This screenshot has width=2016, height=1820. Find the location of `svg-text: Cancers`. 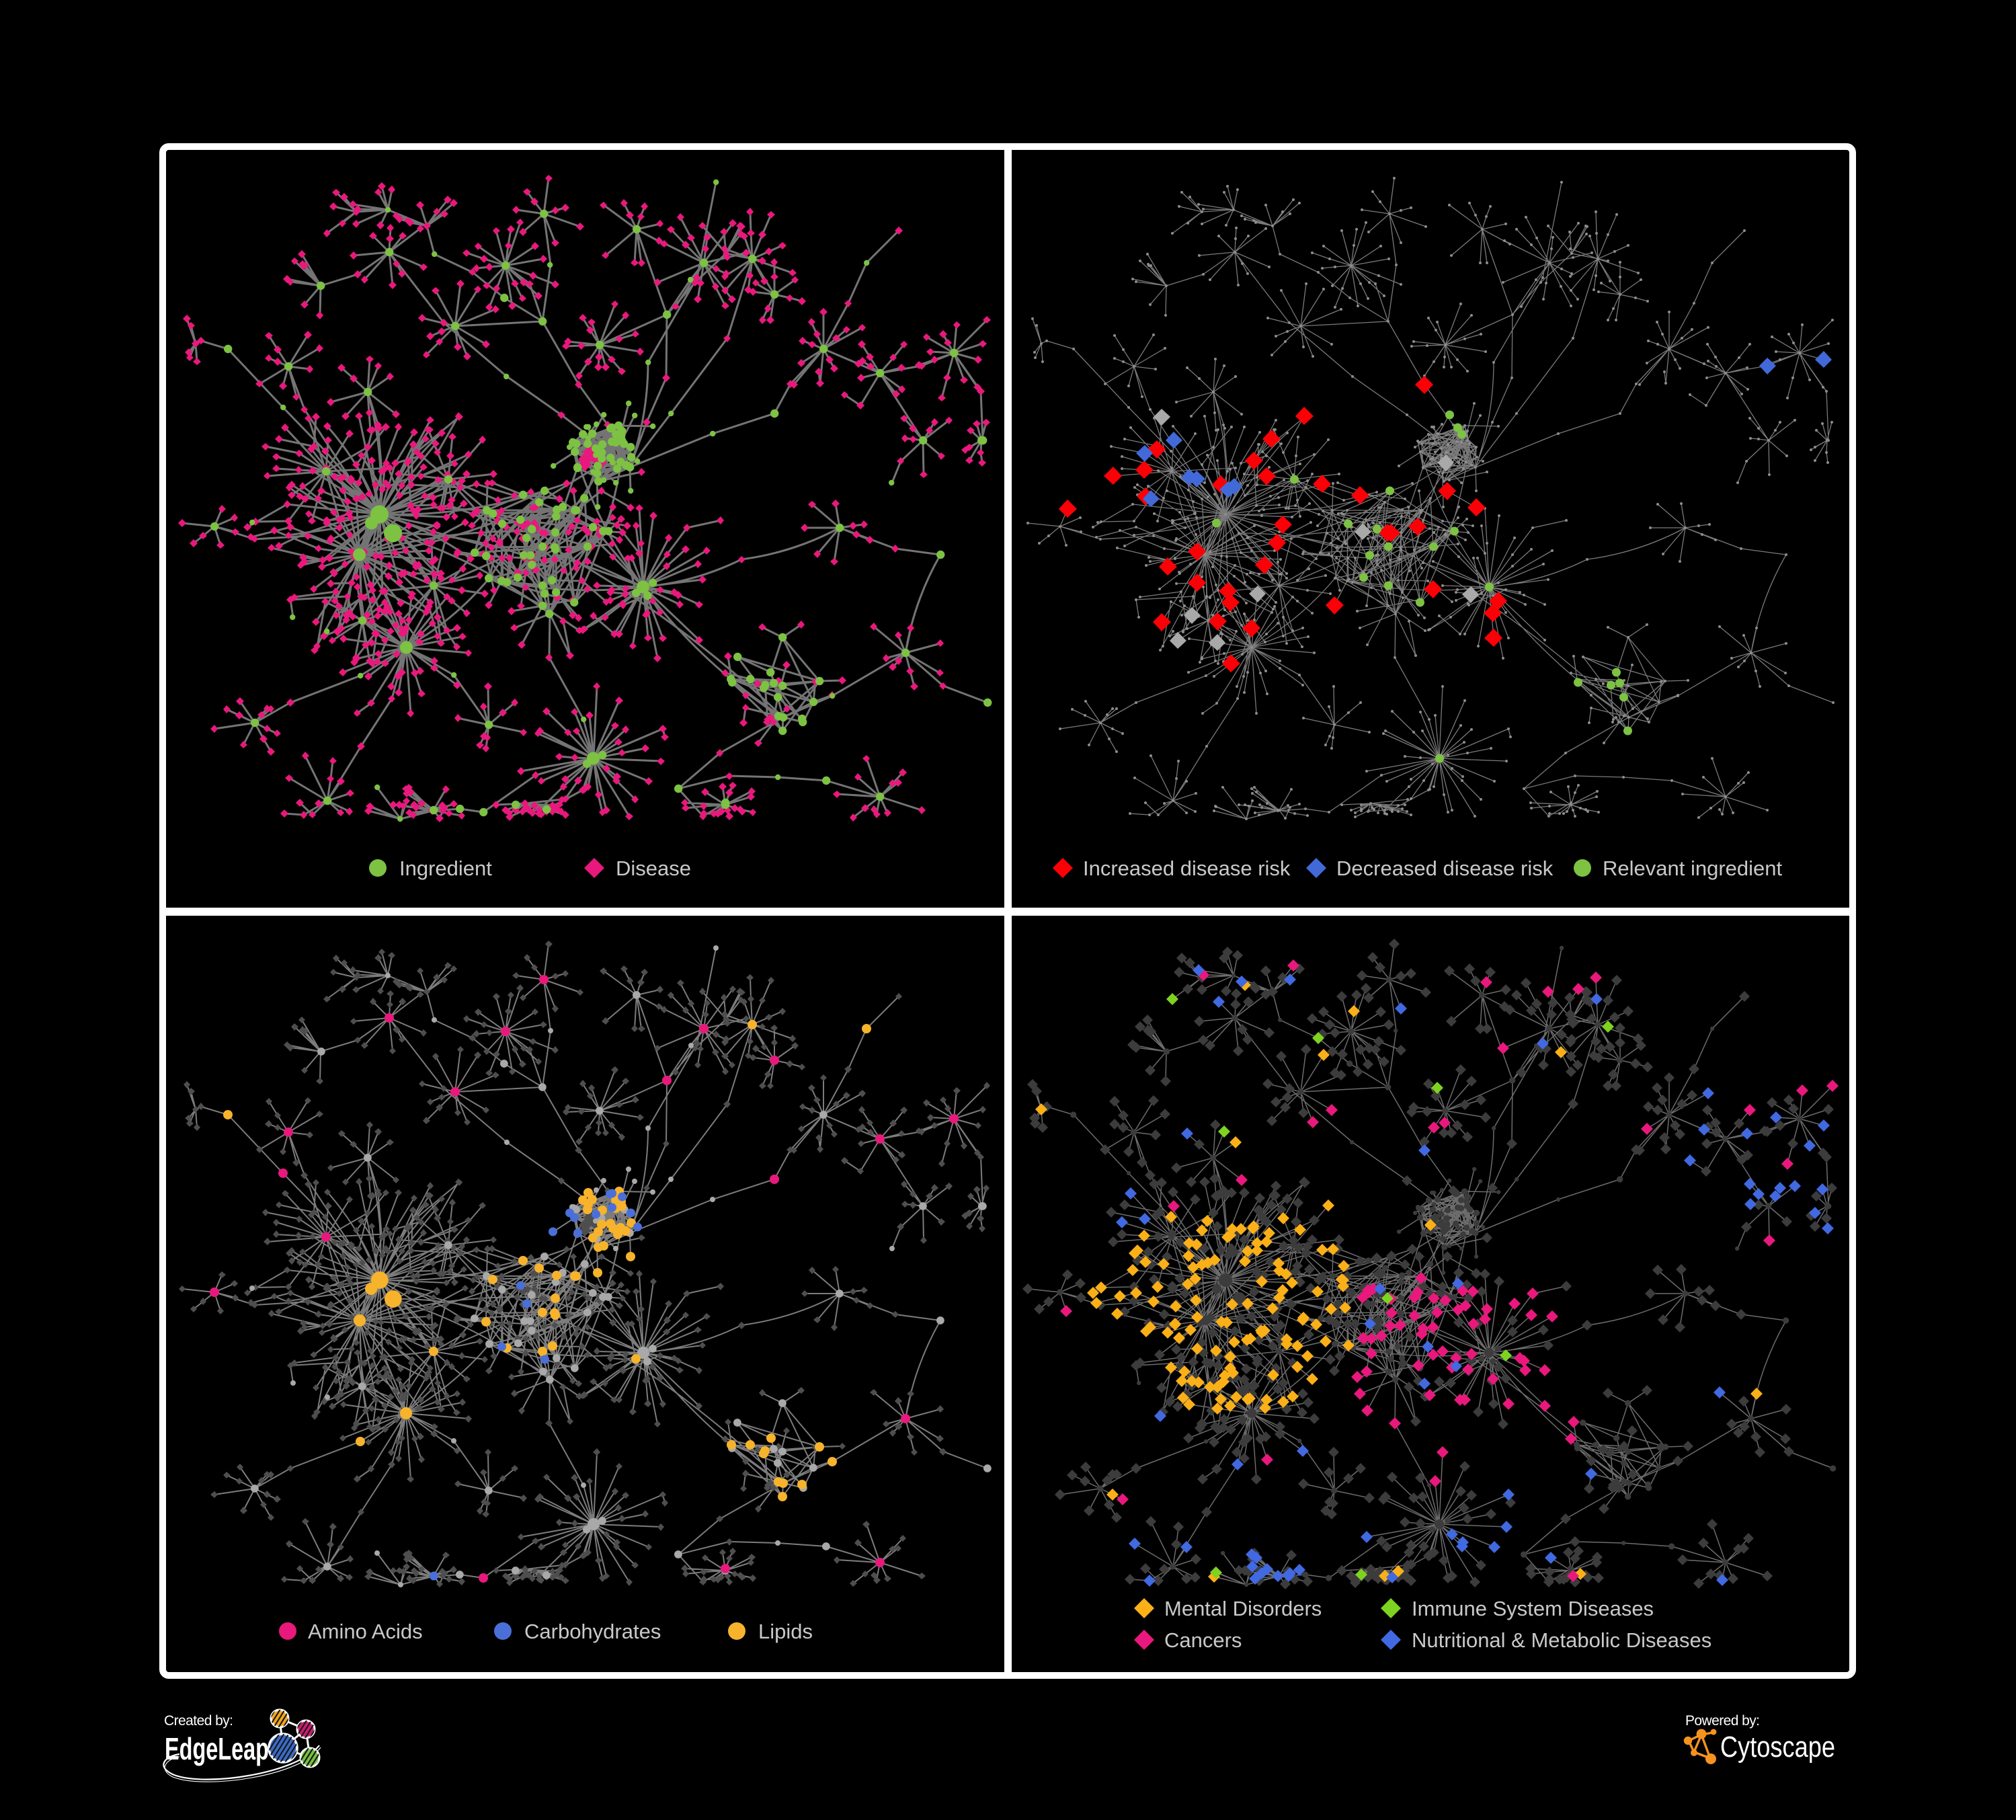

svg-text: Cancers is located at coordinates (1203, 1640).